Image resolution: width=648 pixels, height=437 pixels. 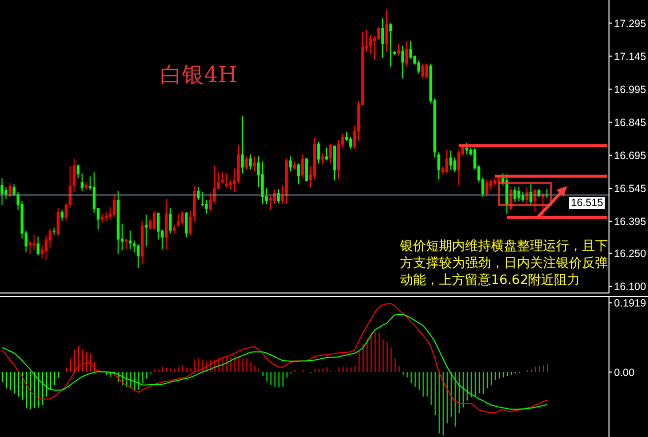 What do you see at coordinates (199, 76) in the screenshot?
I see `text: 白银4H` at bounding box center [199, 76].